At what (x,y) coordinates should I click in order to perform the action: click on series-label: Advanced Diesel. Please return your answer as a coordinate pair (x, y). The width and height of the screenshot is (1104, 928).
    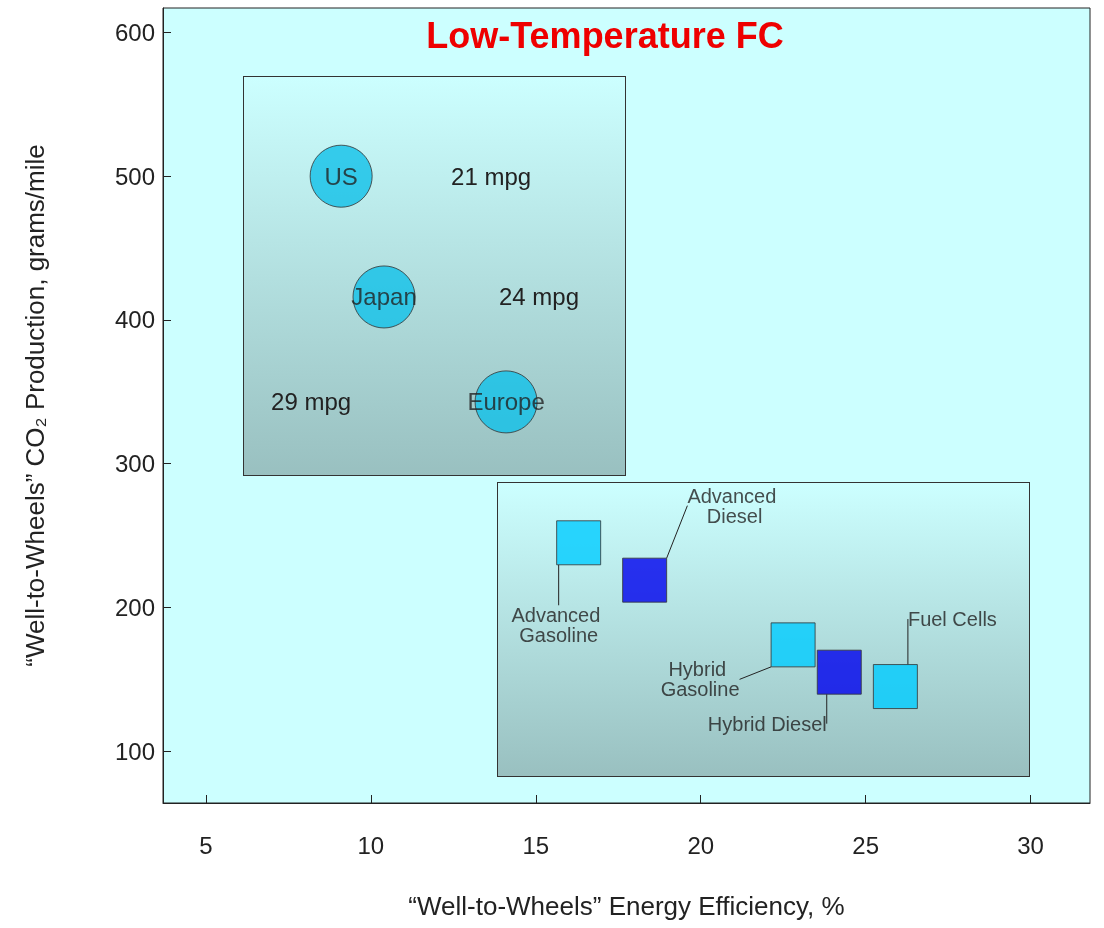
    Looking at the image, I should click on (734, 505).